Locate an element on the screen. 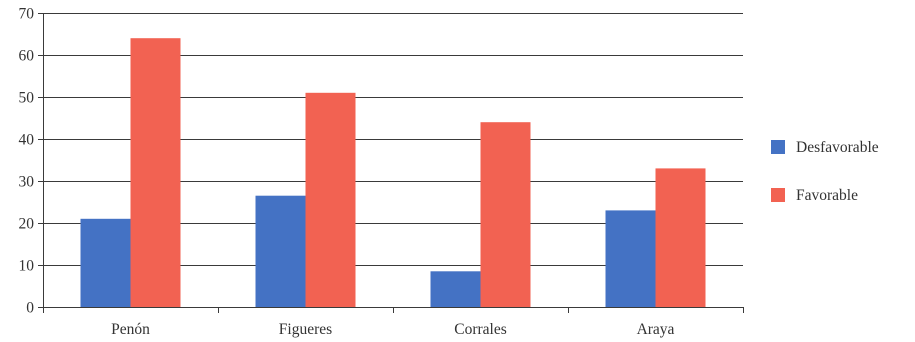 The height and width of the screenshot is (342, 915). bar-favorable-figueres is located at coordinates (330, 199).